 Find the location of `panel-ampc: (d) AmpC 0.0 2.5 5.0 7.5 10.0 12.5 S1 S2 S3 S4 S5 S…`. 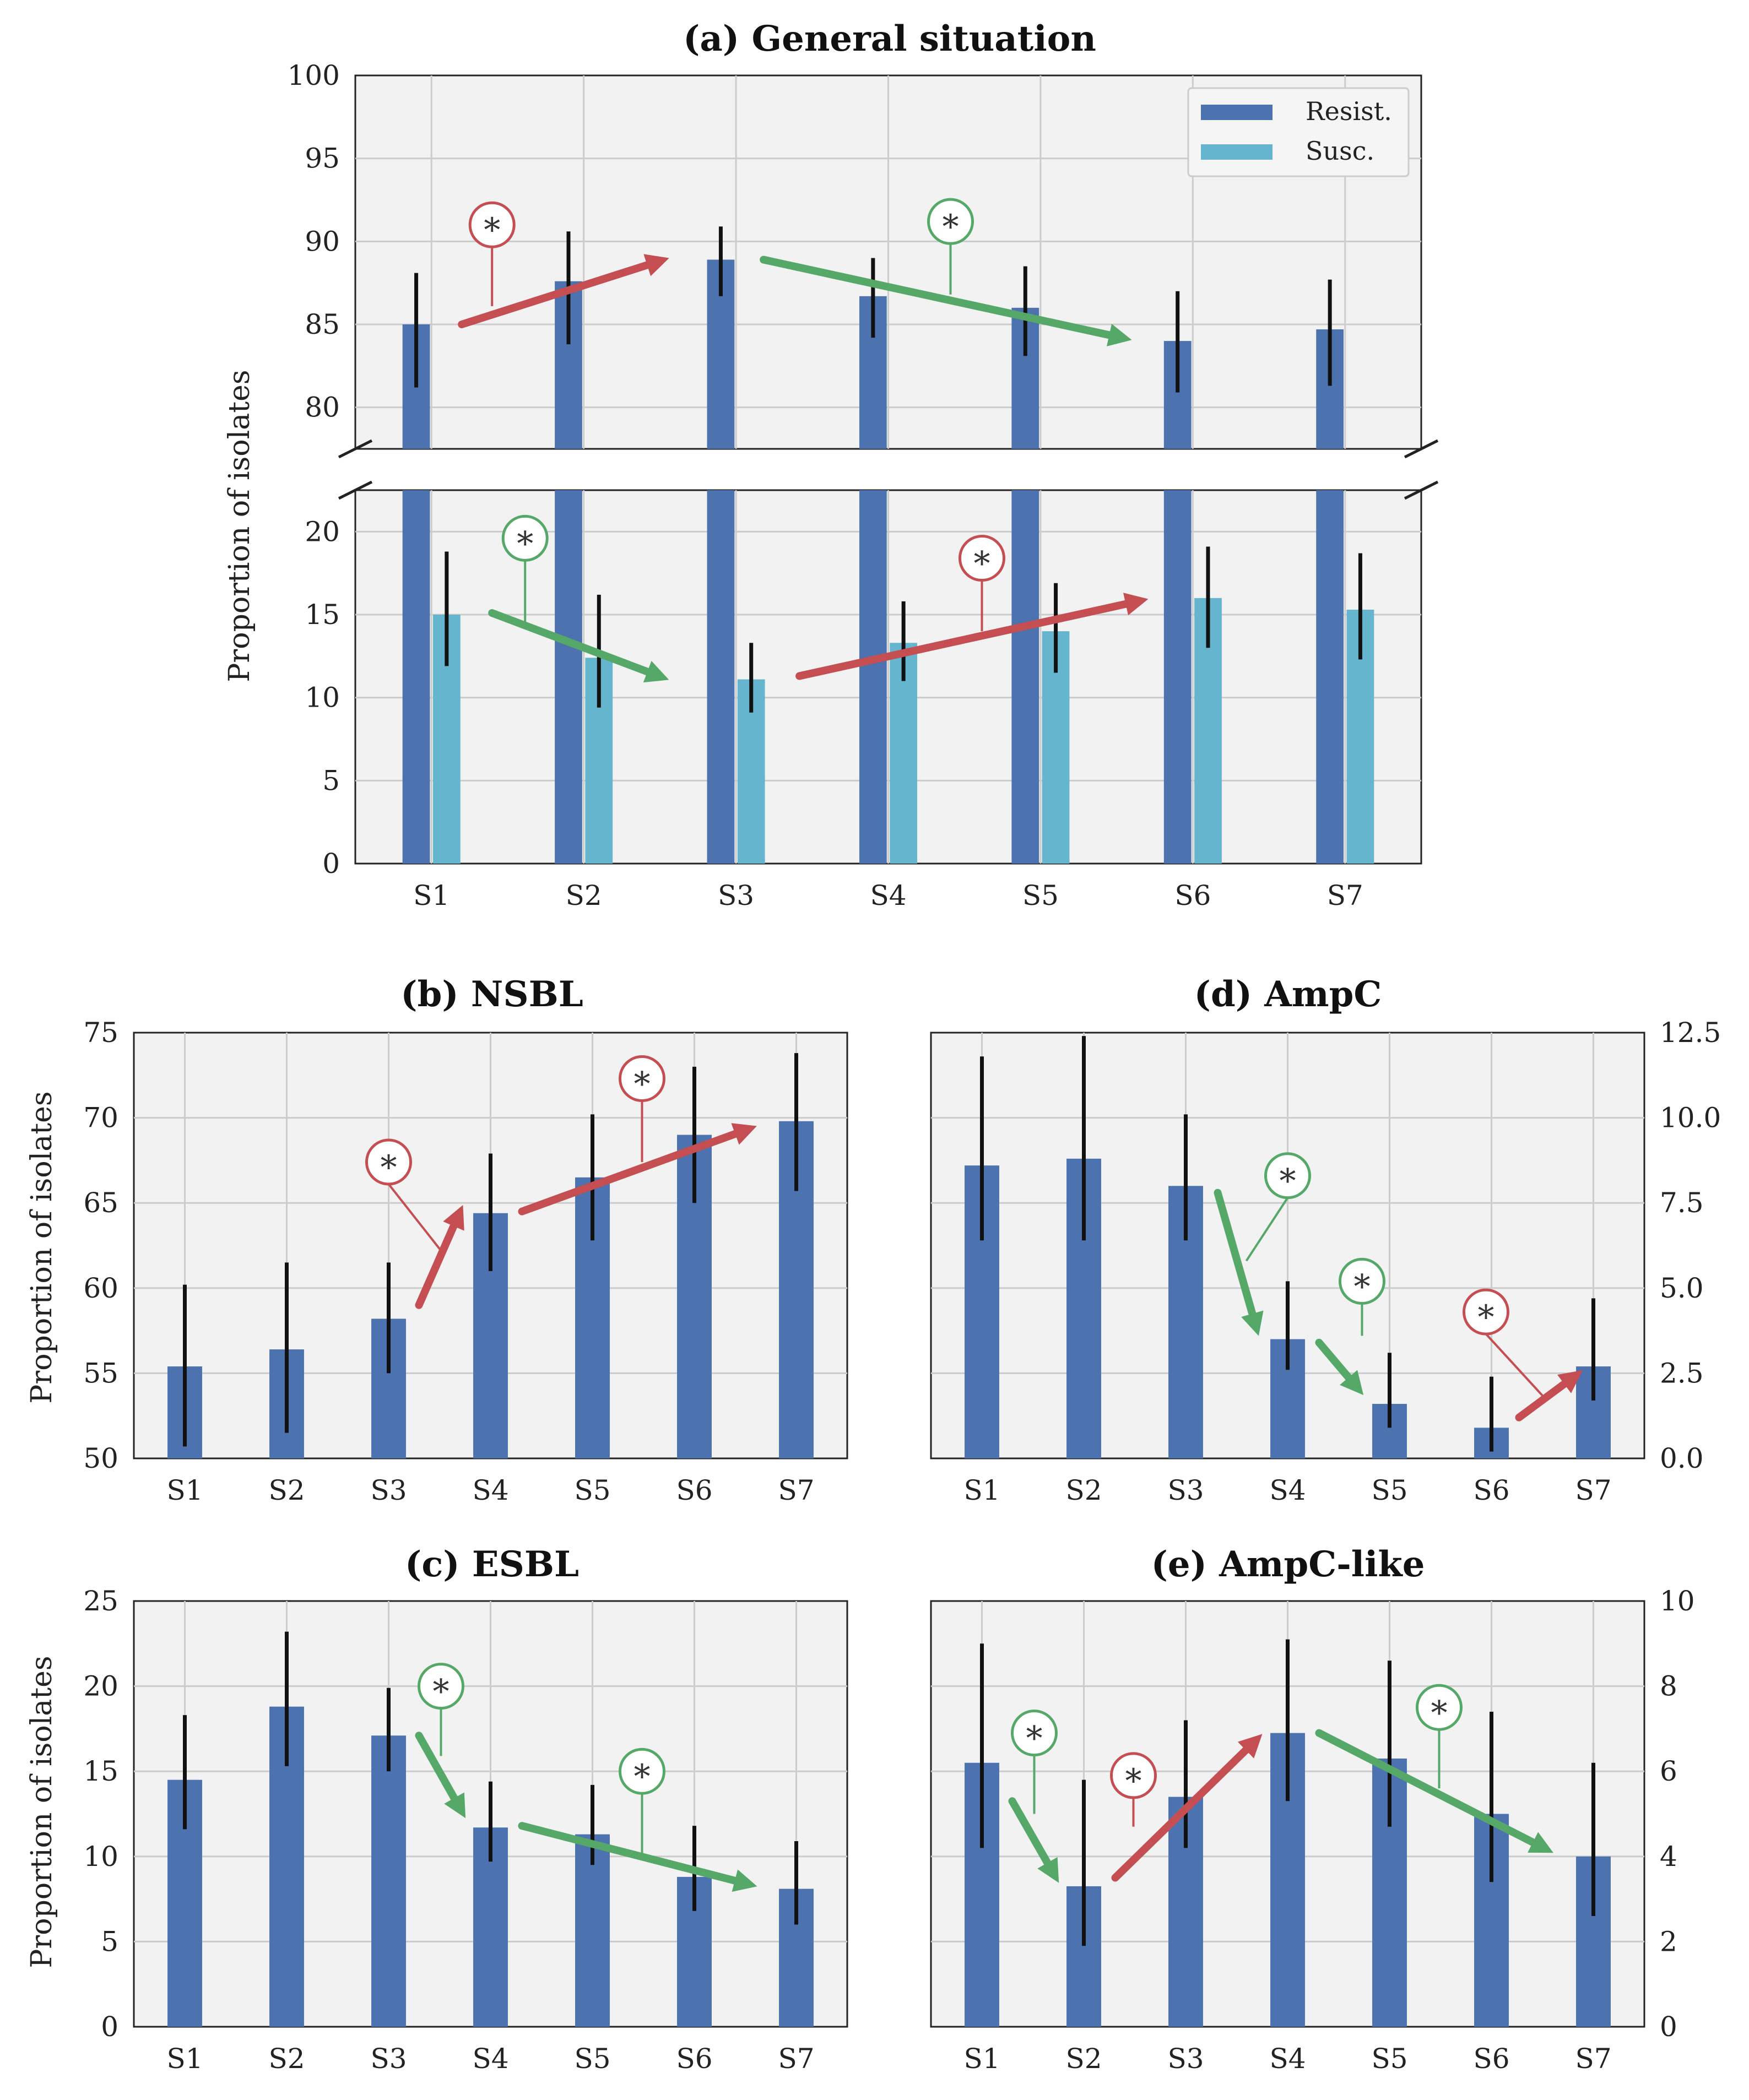

panel-ampc: (d) AmpC 0.0 2.5 5.0 7.5 10.0 12.5 S1 S2 S3 S4 S5 S… is located at coordinates (1325, 1240).